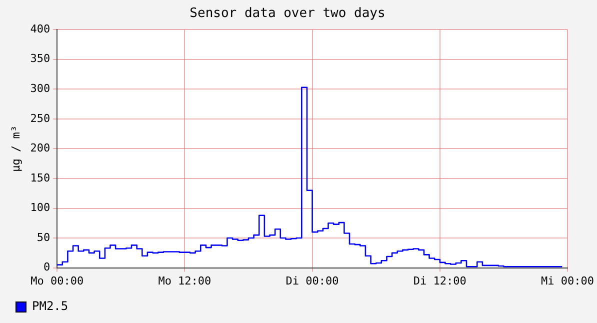 This screenshot has height=323, width=597. What do you see at coordinates (40, 207) in the screenshot?
I see `y-tick-label: 100` at bounding box center [40, 207].